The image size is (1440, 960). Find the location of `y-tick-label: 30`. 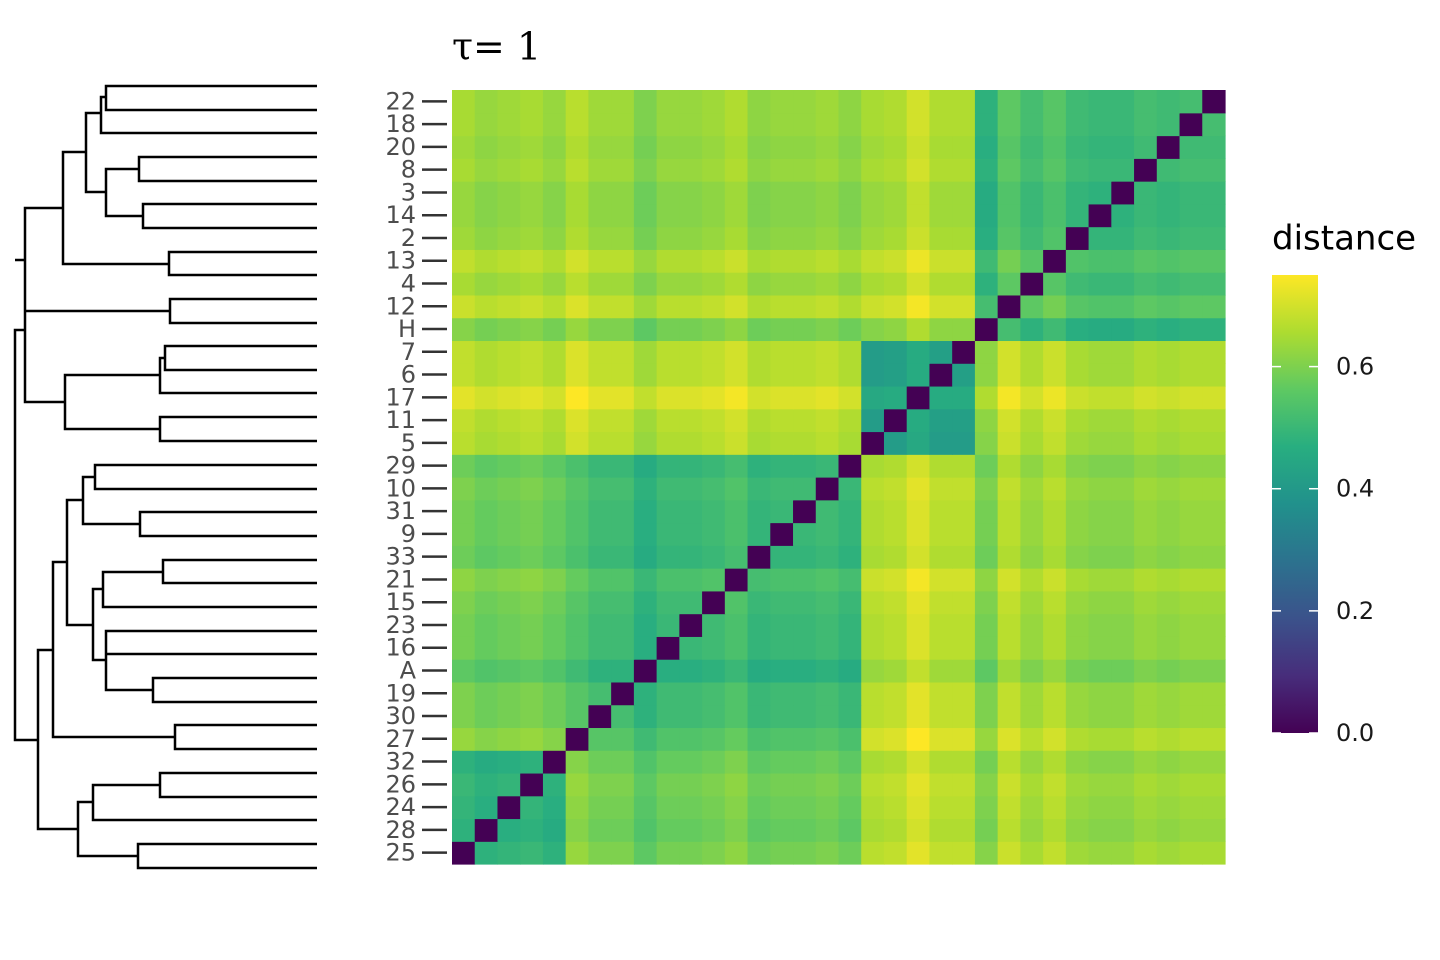

y-tick-label: 30 is located at coordinates (400, 716).